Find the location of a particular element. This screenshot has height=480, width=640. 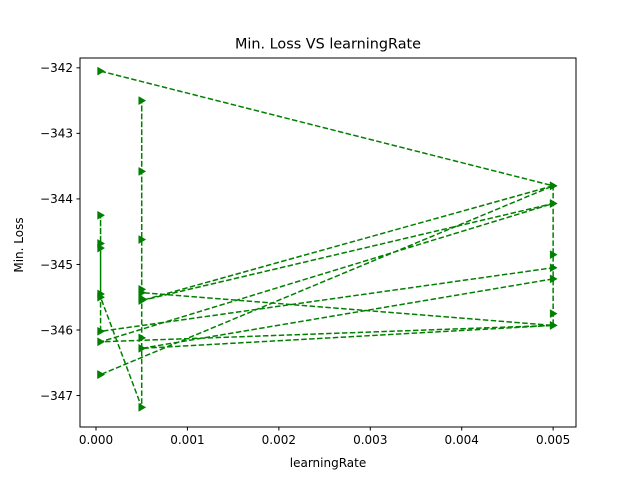

y-axis: −347 −346 −345 −344 −343 −342 is located at coordinates (60, 232).